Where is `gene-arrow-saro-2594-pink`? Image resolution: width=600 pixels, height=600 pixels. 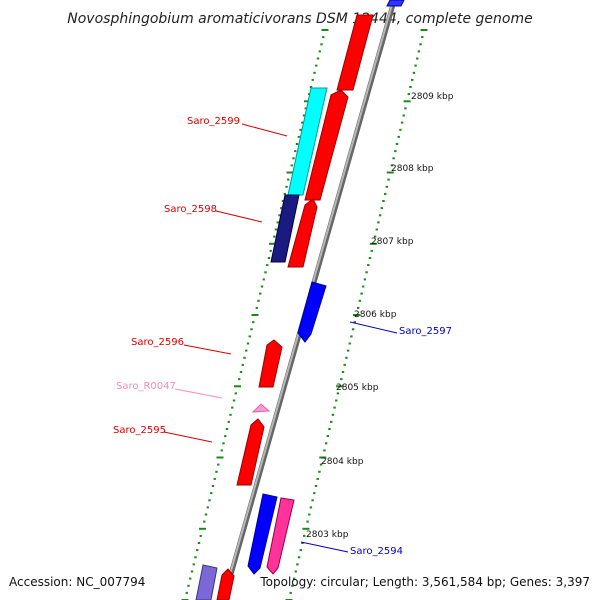
gene-arrow-saro-2594-pink is located at coordinates (280, 536).